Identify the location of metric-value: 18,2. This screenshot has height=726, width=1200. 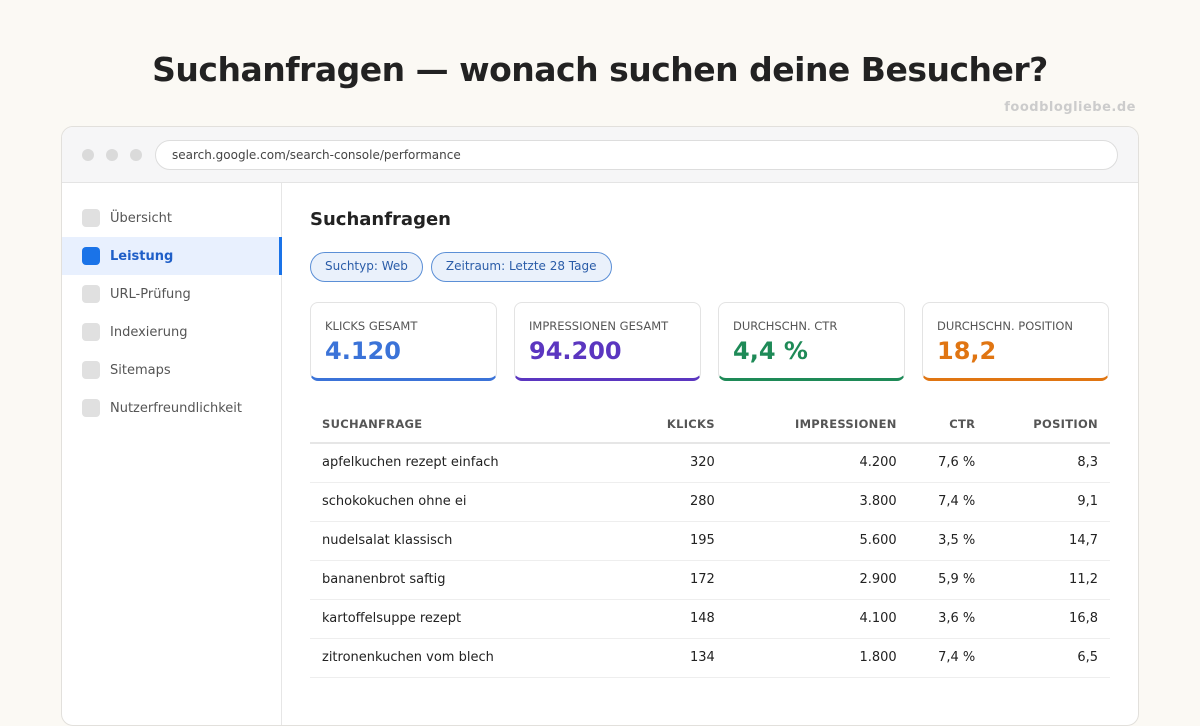
(967, 351).